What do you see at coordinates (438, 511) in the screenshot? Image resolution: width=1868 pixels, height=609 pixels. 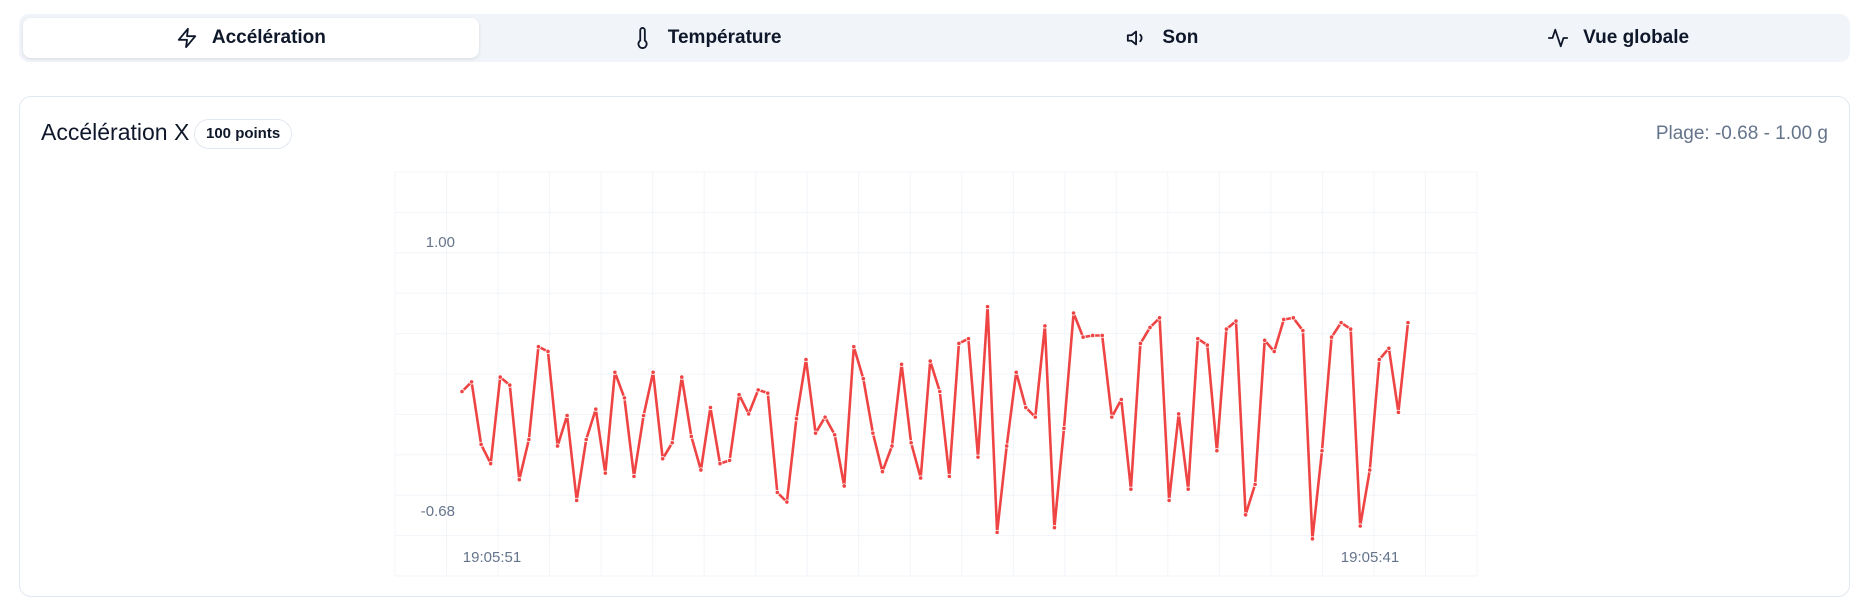 I see `y-tick-label: -0.68` at bounding box center [438, 511].